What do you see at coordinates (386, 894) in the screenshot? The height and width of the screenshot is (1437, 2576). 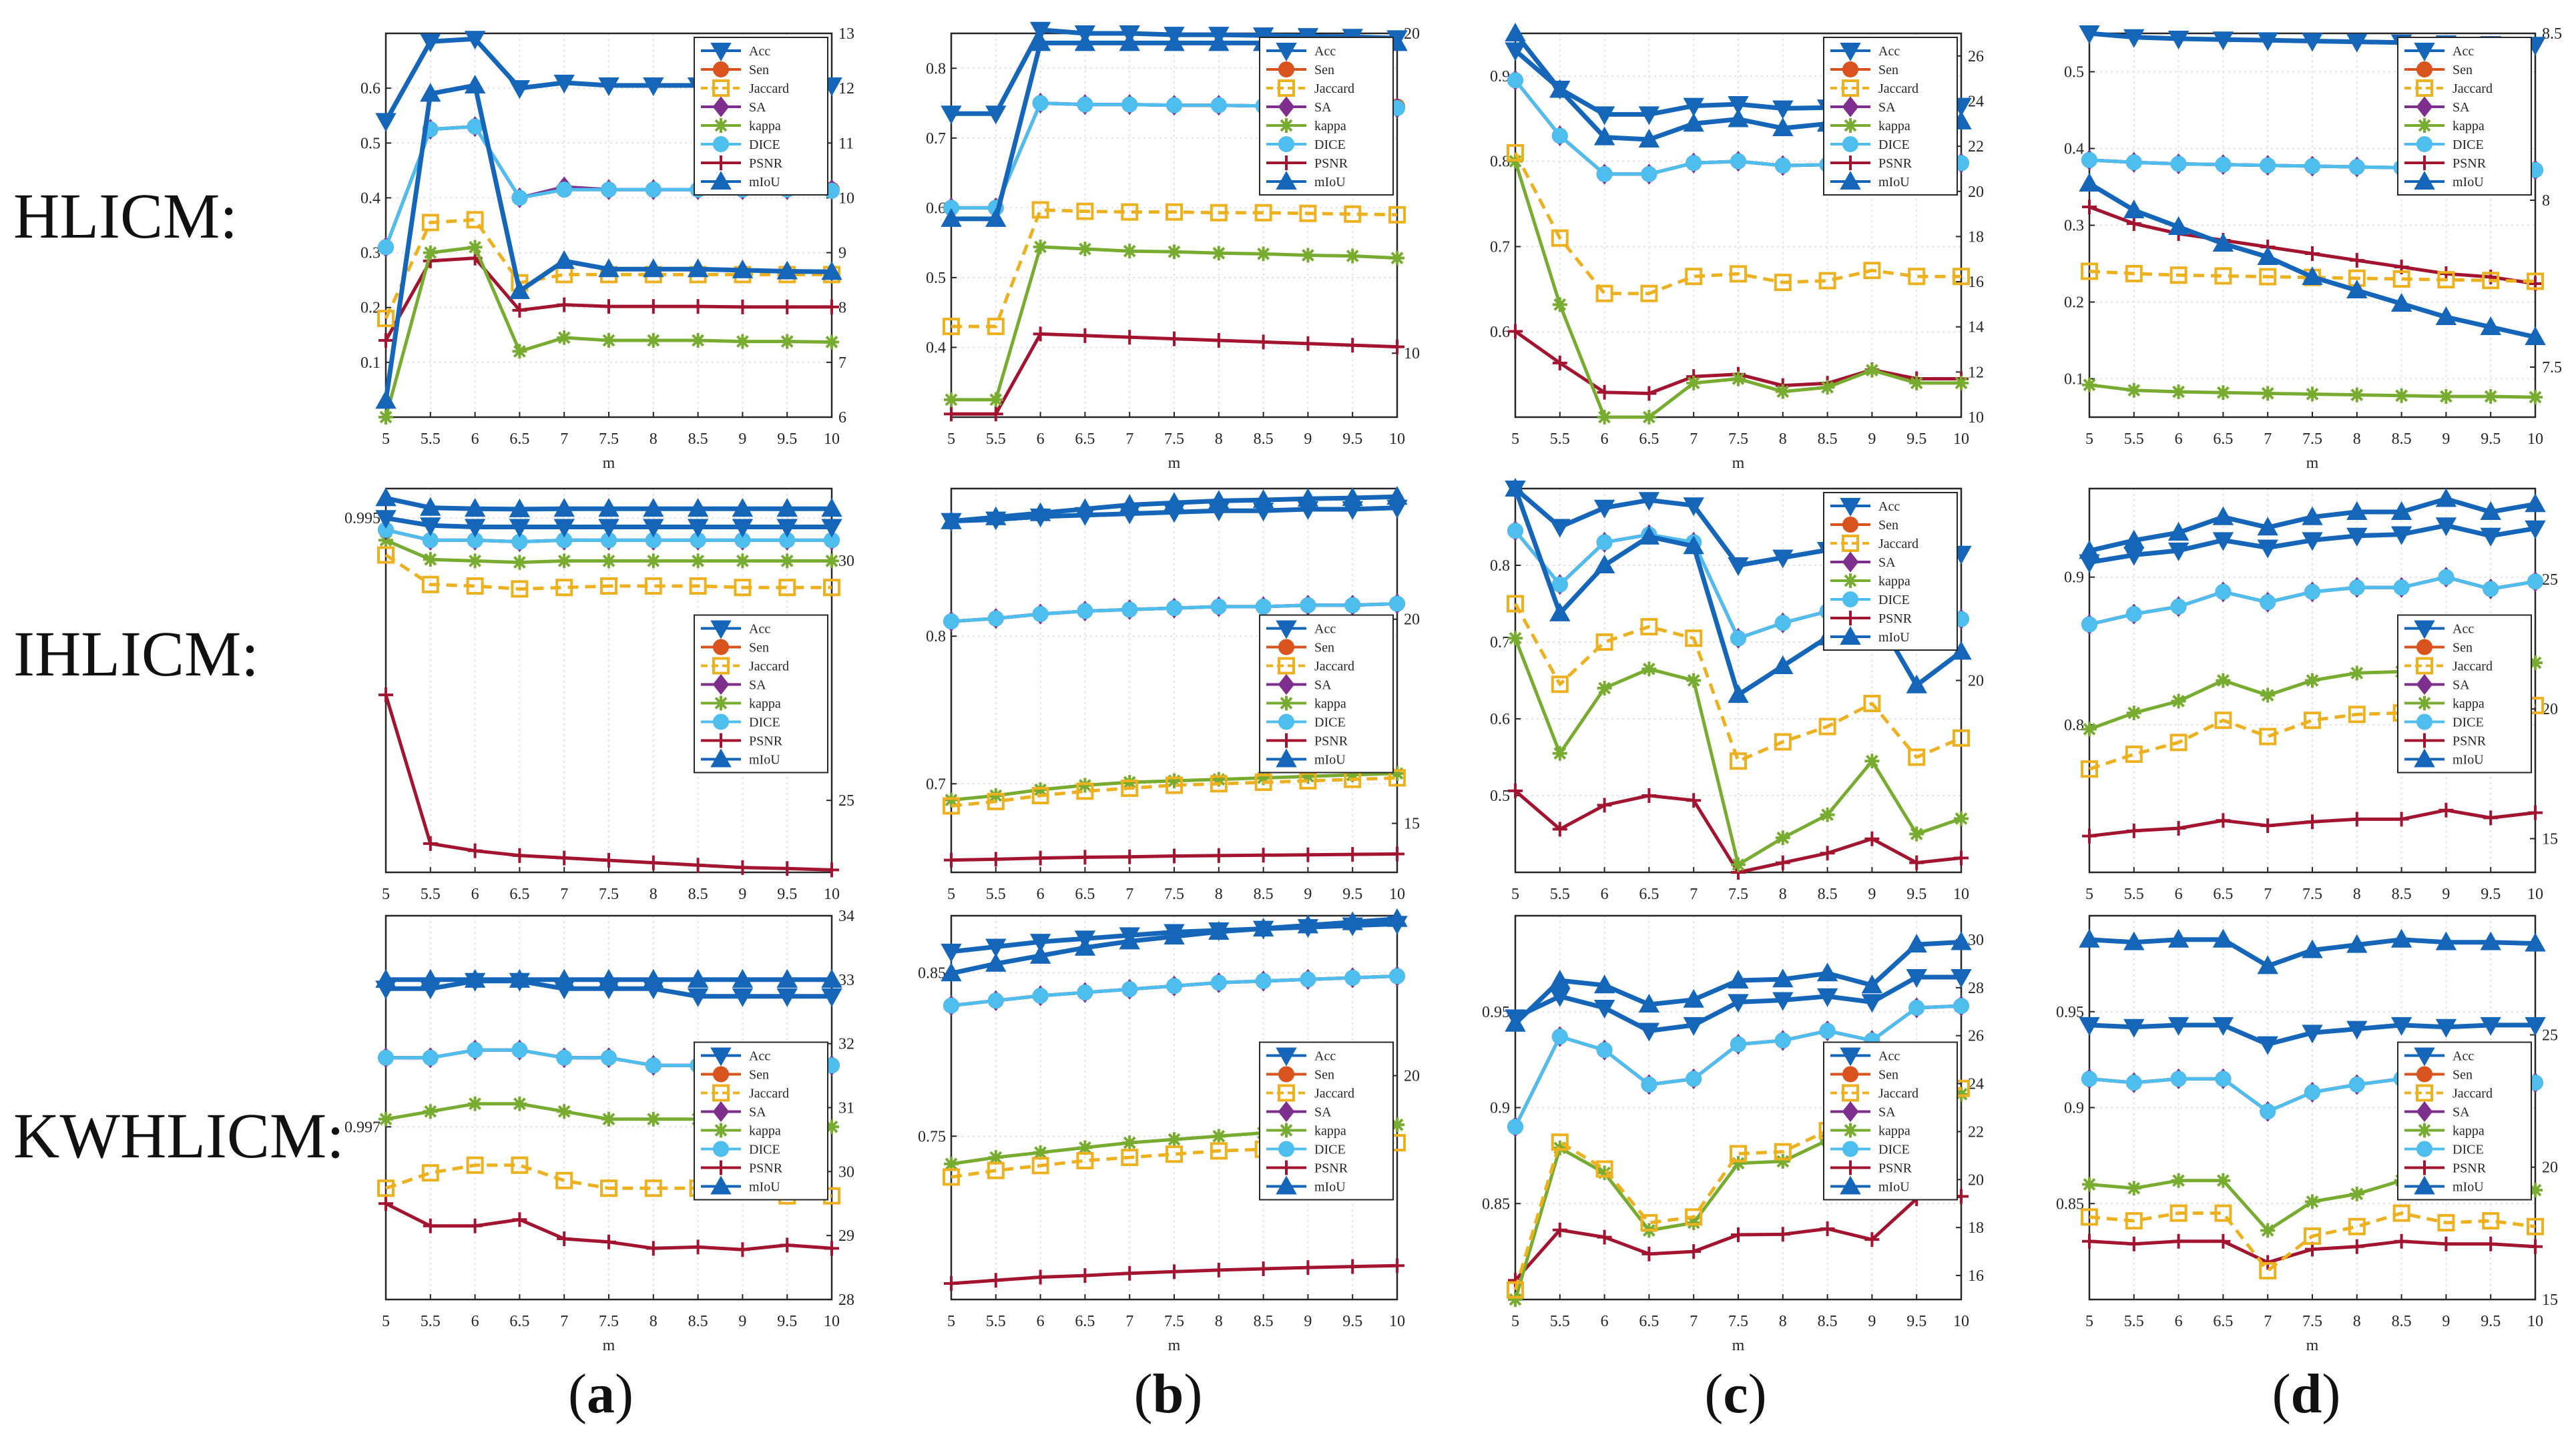 I see `x-tick-label: 5` at bounding box center [386, 894].